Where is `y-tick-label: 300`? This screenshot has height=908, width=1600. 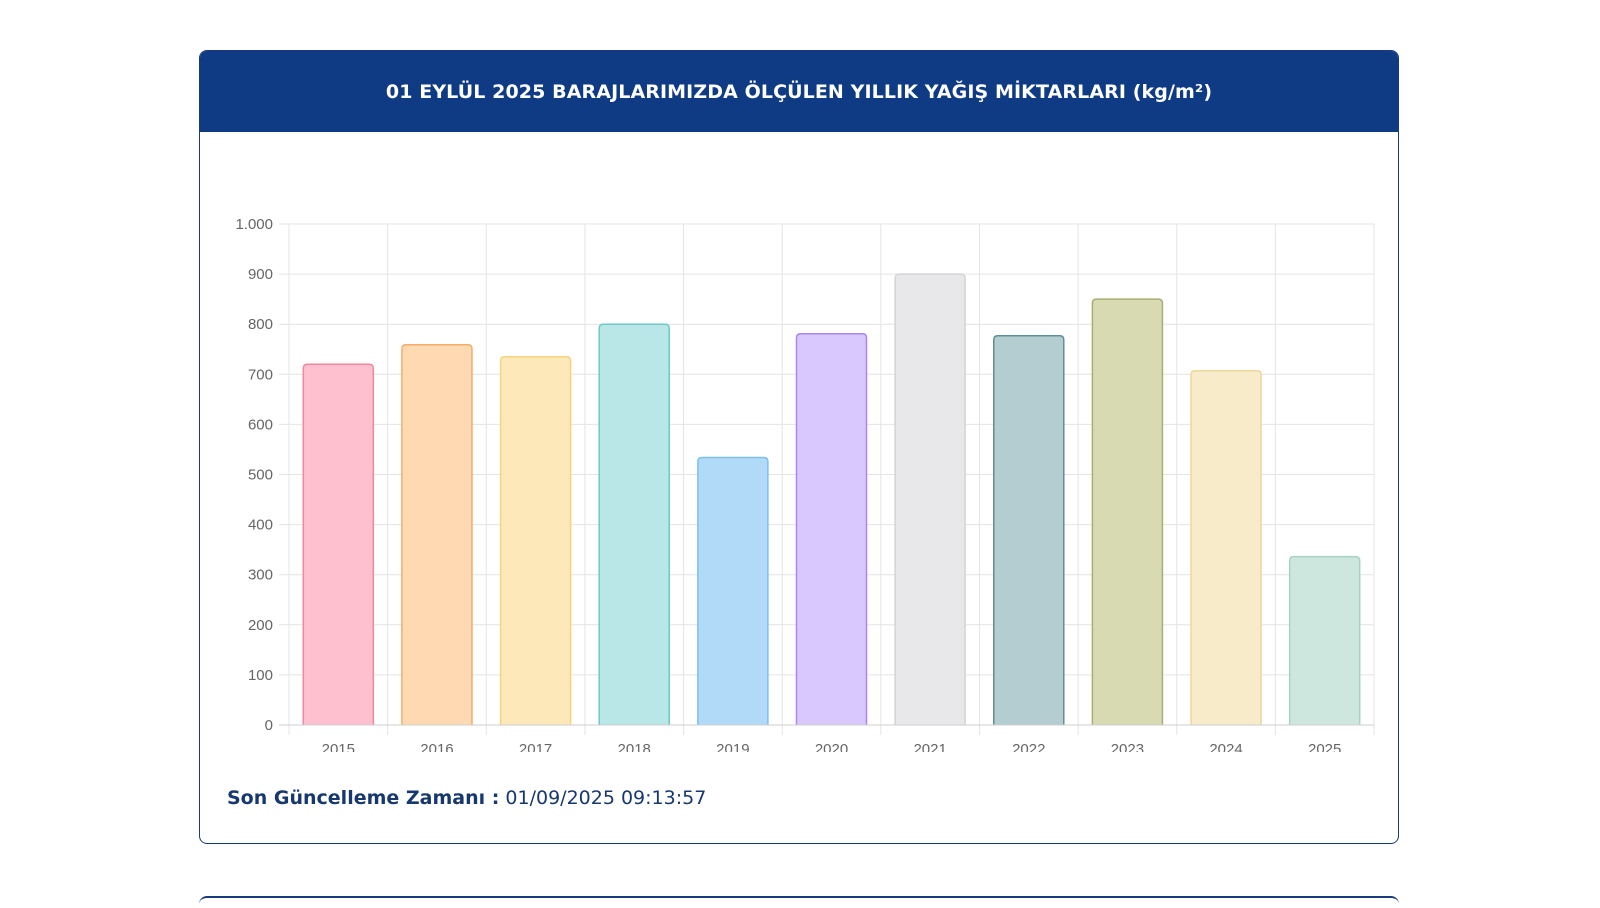
y-tick-label: 300 is located at coordinates (260, 575).